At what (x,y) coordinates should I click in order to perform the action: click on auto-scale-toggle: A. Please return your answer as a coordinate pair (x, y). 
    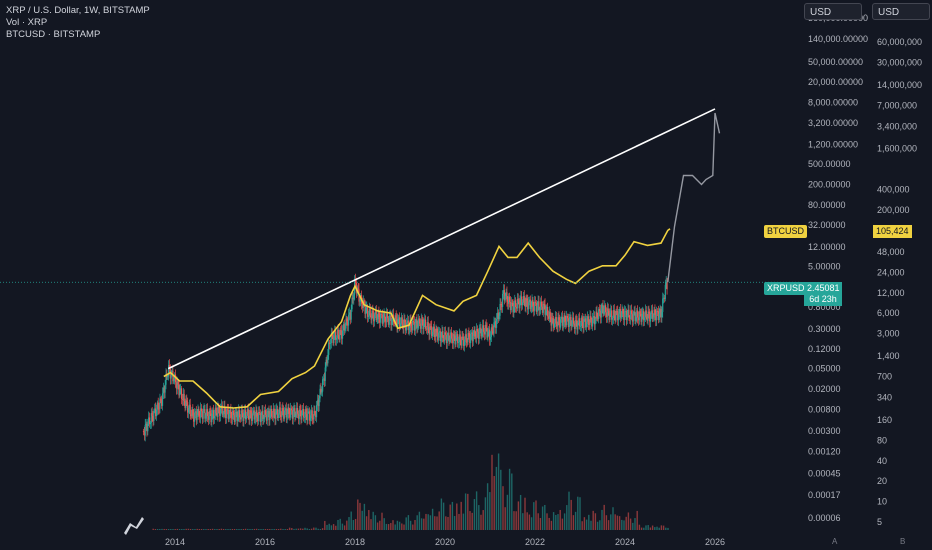
    Looking at the image, I should click on (835, 541).